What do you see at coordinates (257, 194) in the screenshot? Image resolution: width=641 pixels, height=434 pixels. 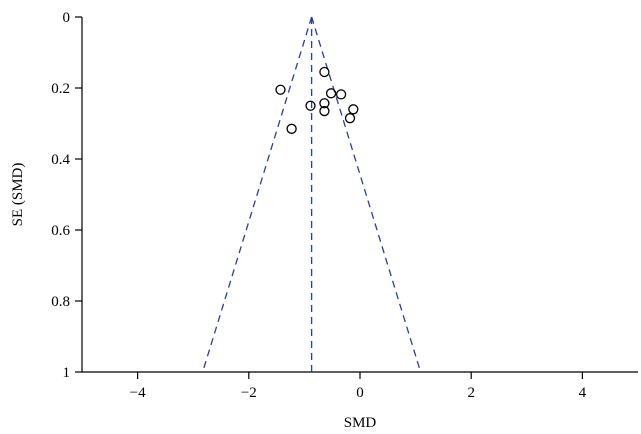 I see `funnel-left-limit-line` at bounding box center [257, 194].